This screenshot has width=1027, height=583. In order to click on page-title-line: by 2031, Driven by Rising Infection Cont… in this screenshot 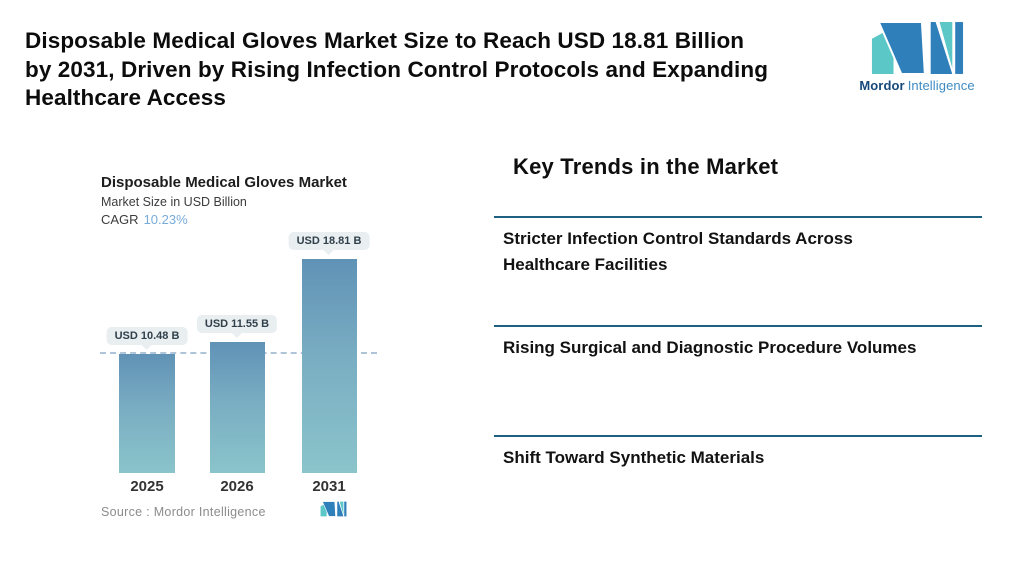, I will do `click(397, 69)`.